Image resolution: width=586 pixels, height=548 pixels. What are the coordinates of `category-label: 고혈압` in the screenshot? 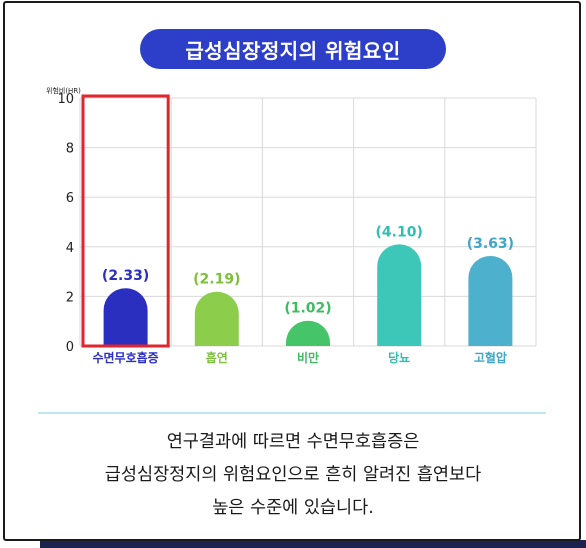 It's located at (490, 357).